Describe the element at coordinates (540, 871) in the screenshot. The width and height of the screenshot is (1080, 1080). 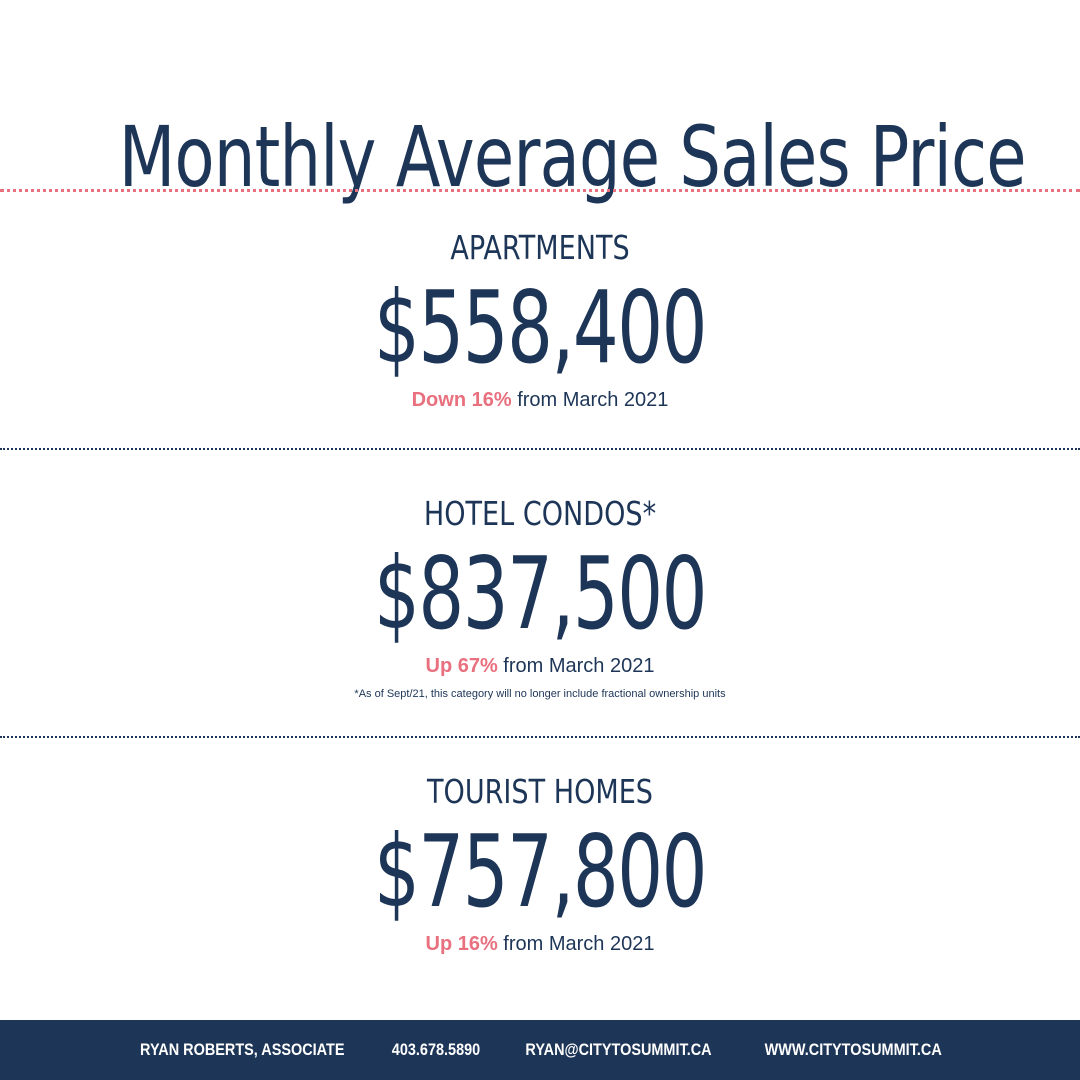
I see `price-value: $757,800` at that location.